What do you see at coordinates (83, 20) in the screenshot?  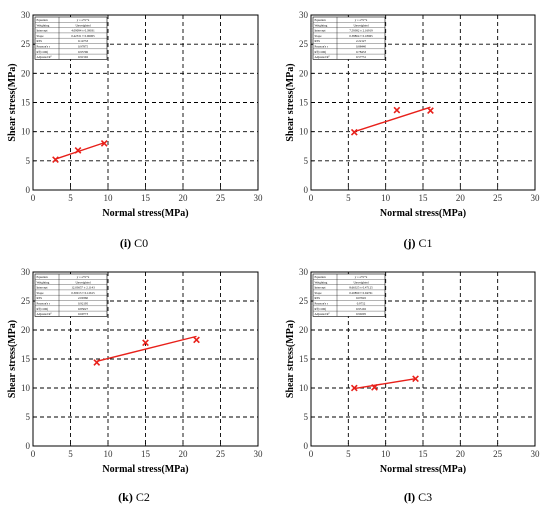 I see `stats-value: y = a+b*x` at bounding box center [83, 20].